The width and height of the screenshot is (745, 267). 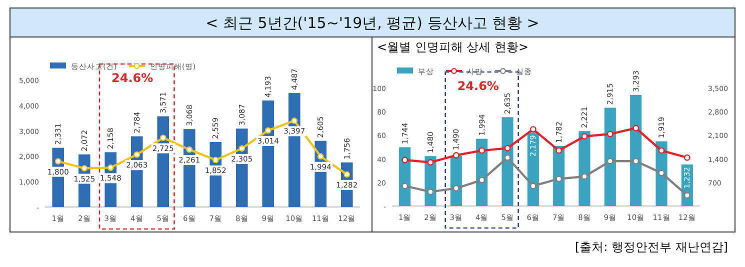 I want to click on chart-title: <월별 인명피해 상세 현황>, so click(x=453, y=47).